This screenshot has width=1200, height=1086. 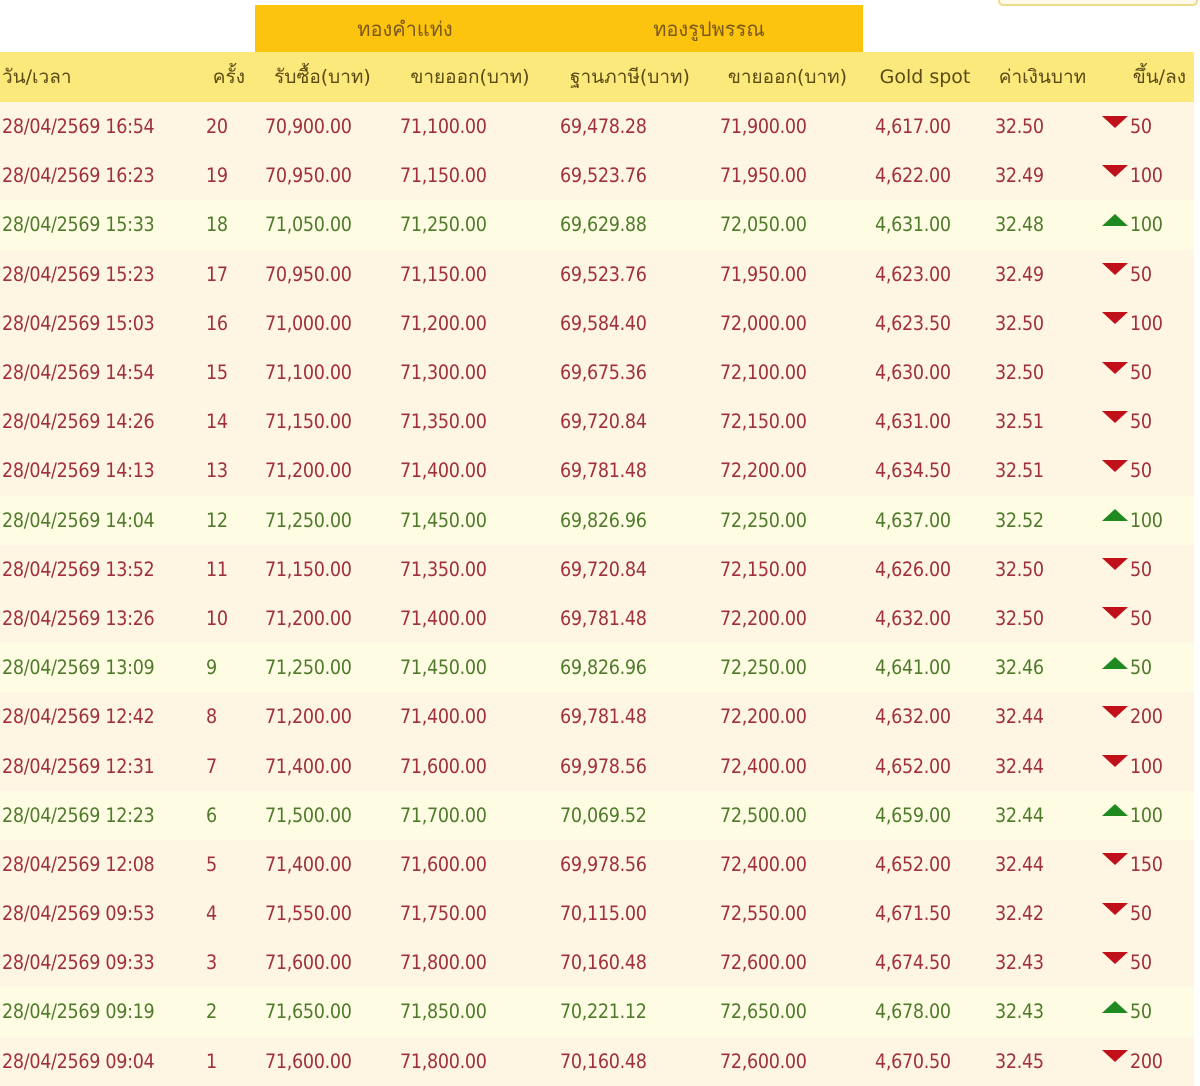 What do you see at coordinates (630, 815) in the screenshot?
I see `cell-ornament-base: 70,069.52` at bounding box center [630, 815].